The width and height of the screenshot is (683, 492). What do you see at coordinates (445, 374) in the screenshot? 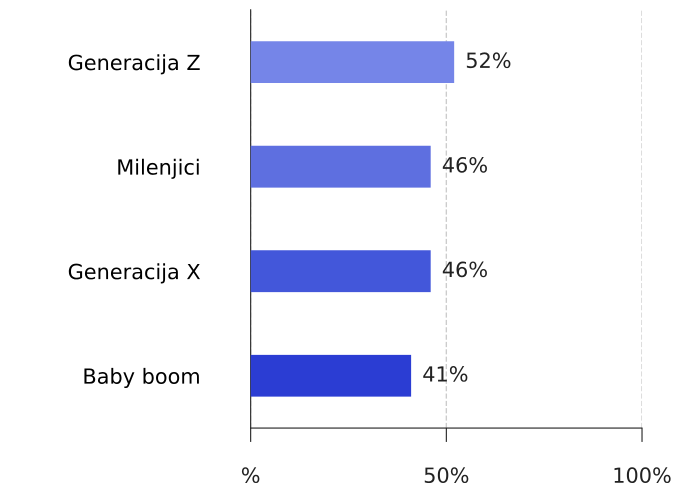
I see `data-label: 41%` at bounding box center [445, 374].